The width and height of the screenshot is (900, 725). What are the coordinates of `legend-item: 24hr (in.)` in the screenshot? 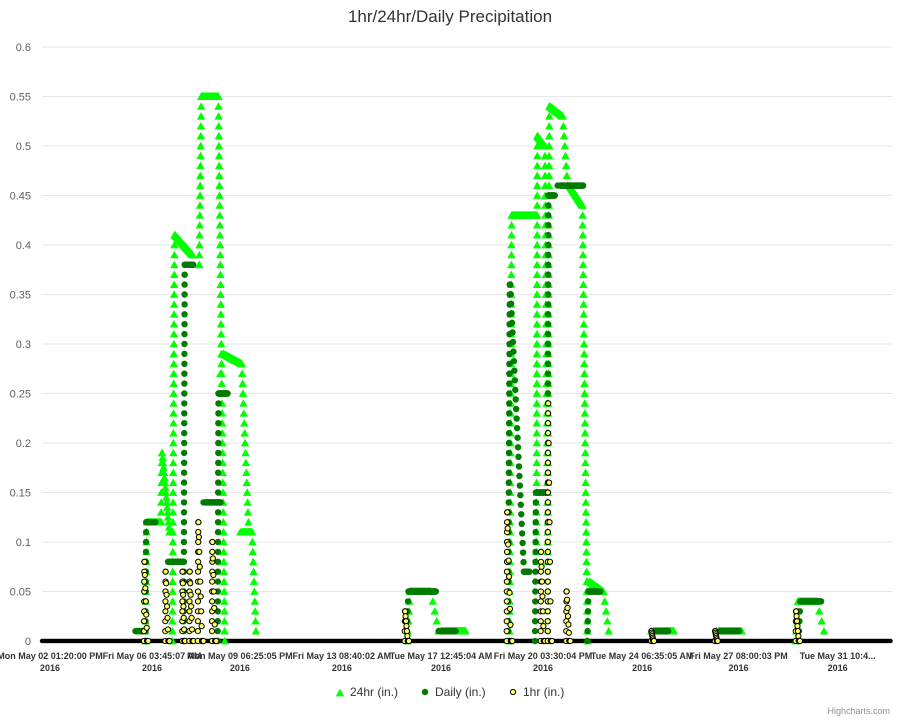 It's located at (366, 692).